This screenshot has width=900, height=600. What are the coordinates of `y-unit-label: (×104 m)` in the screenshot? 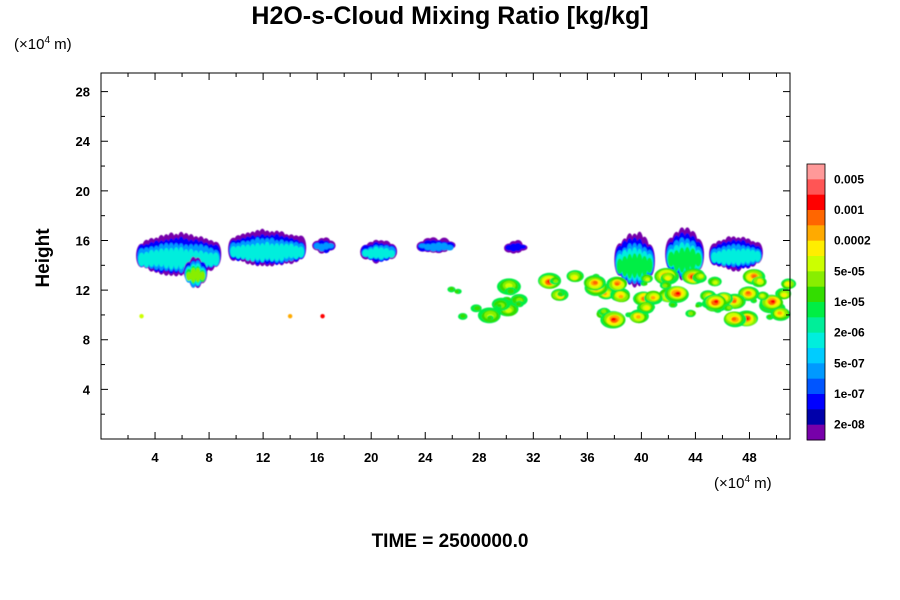 It's located at (43, 44).